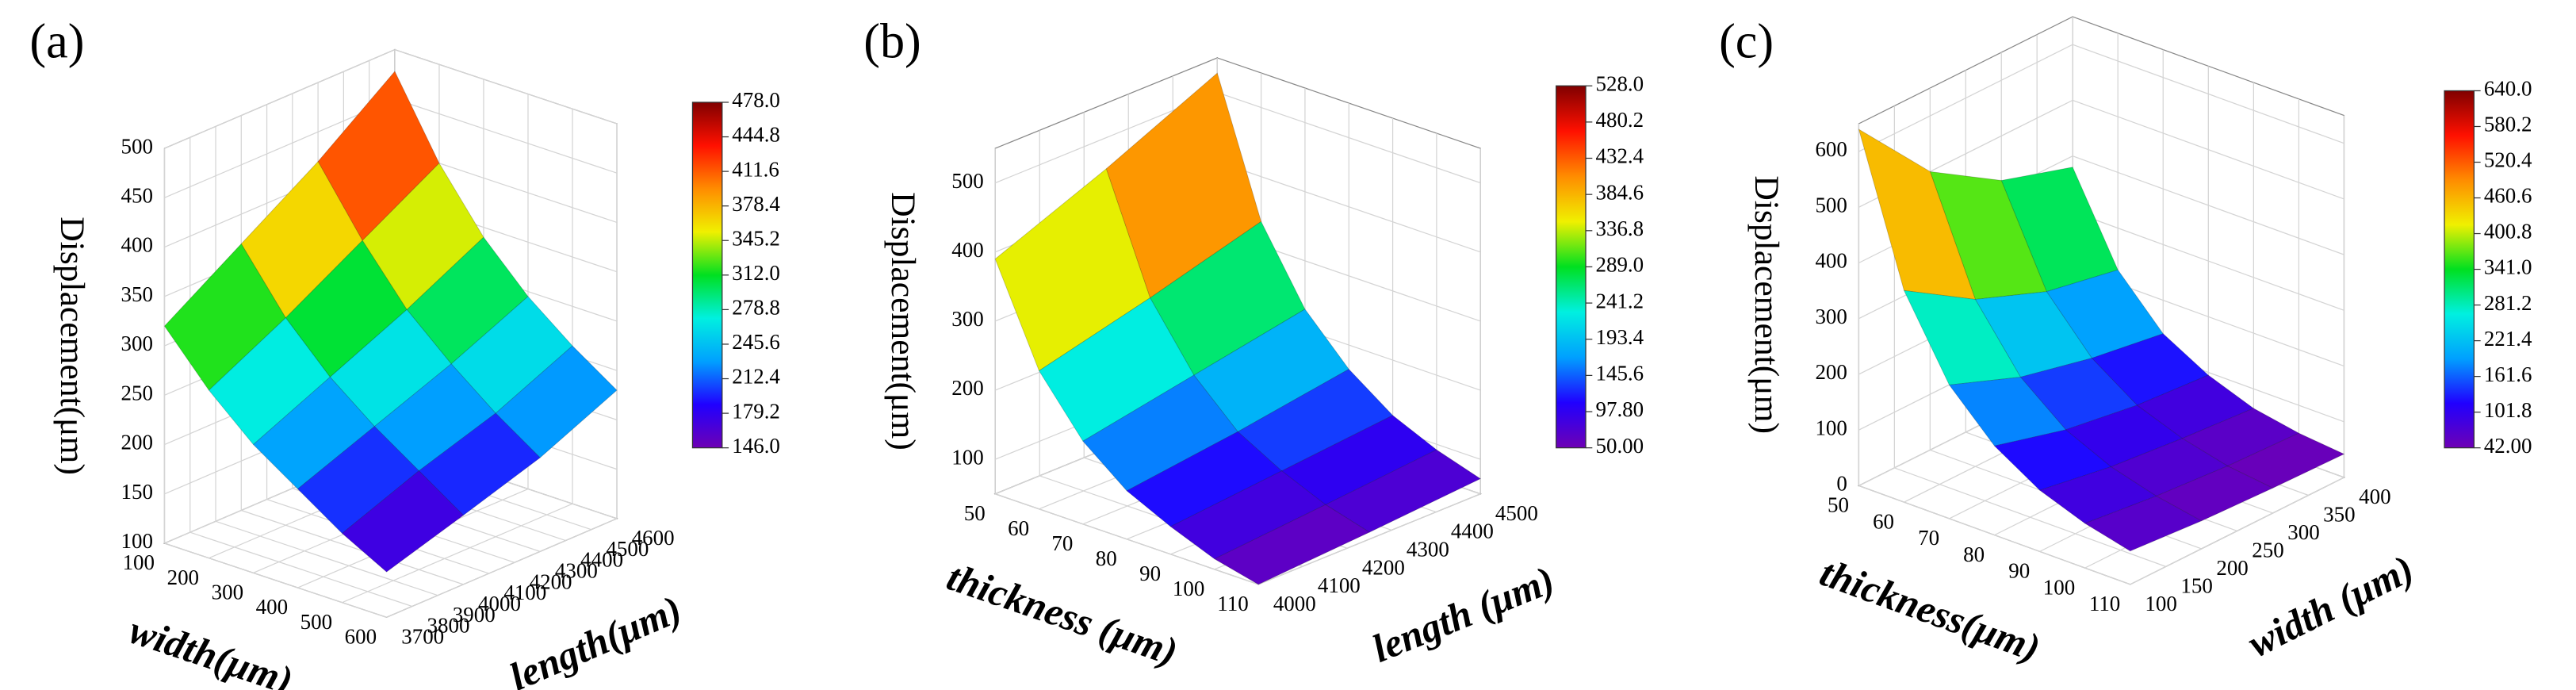  What do you see at coordinates (755, 169) in the screenshot?
I see `colorbar-tick-label: 411.6` at bounding box center [755, 169].